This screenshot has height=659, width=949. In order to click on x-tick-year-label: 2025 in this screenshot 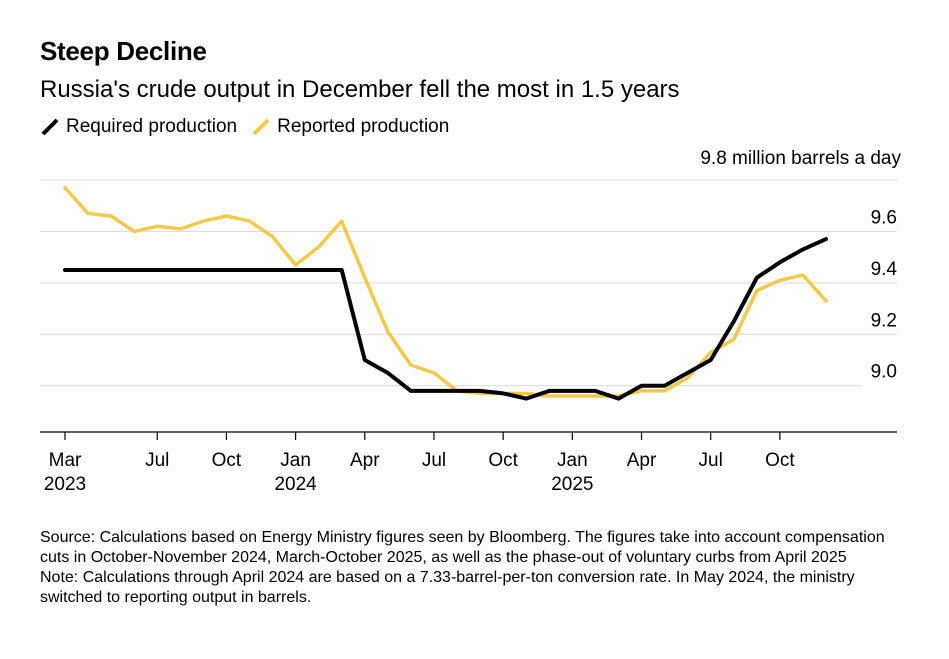, I will do `click(572, 484)`.